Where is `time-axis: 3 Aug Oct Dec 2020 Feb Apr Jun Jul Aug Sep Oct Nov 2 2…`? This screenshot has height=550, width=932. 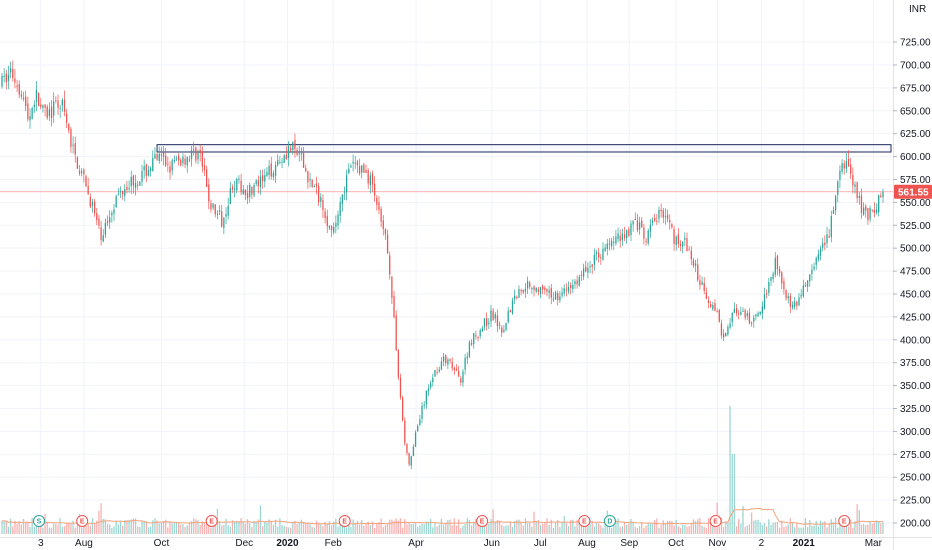
time-axis: 3 Aug Oct Dec 2020 Feb Apr Jun Jul Aug Sep Oct Nov 2 2… is located at coordinates (460, 543).